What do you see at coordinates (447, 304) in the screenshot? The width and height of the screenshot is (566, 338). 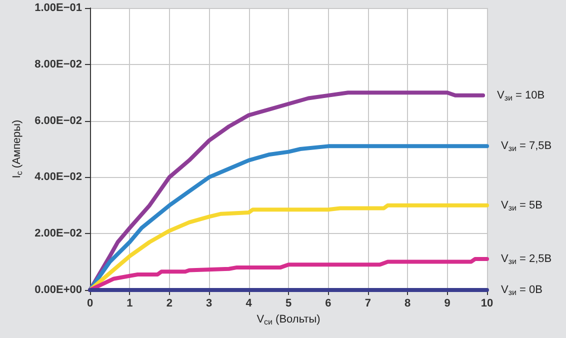 I see `x-tick-label: 9` at bounding box center [447, 304].